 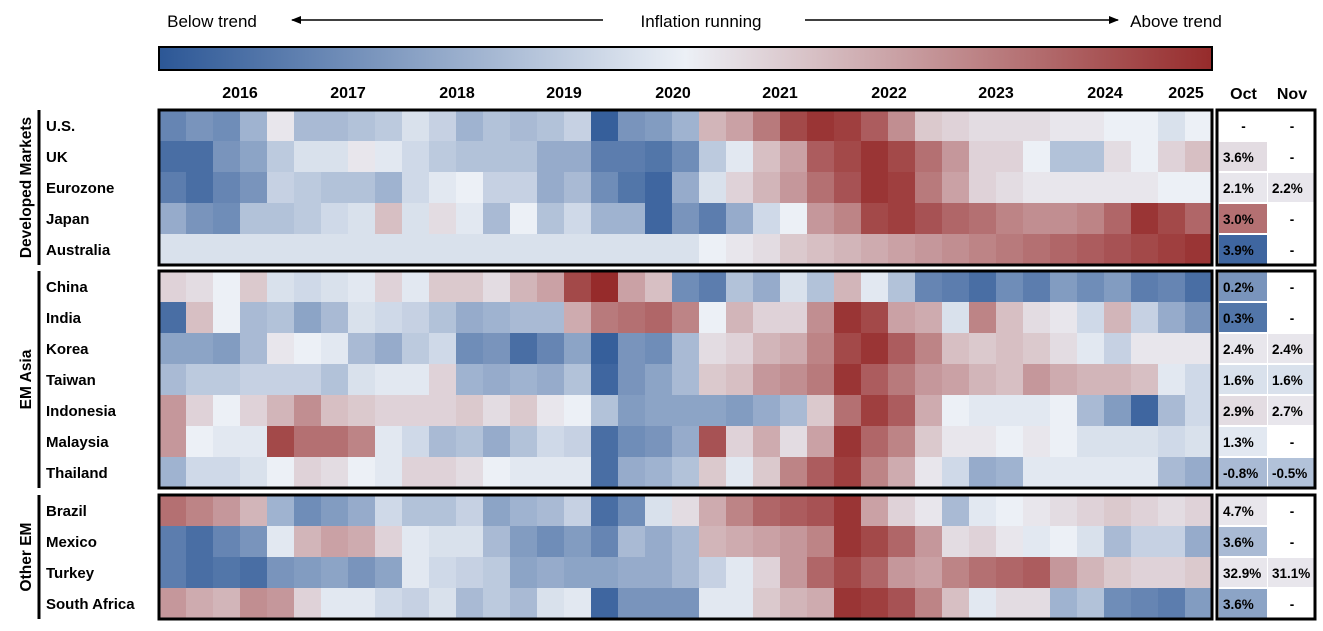 What do you see at coordinates (70, 573) in the screenshot?
I see `row-label: Turkey` at bounding box center [70, 573].